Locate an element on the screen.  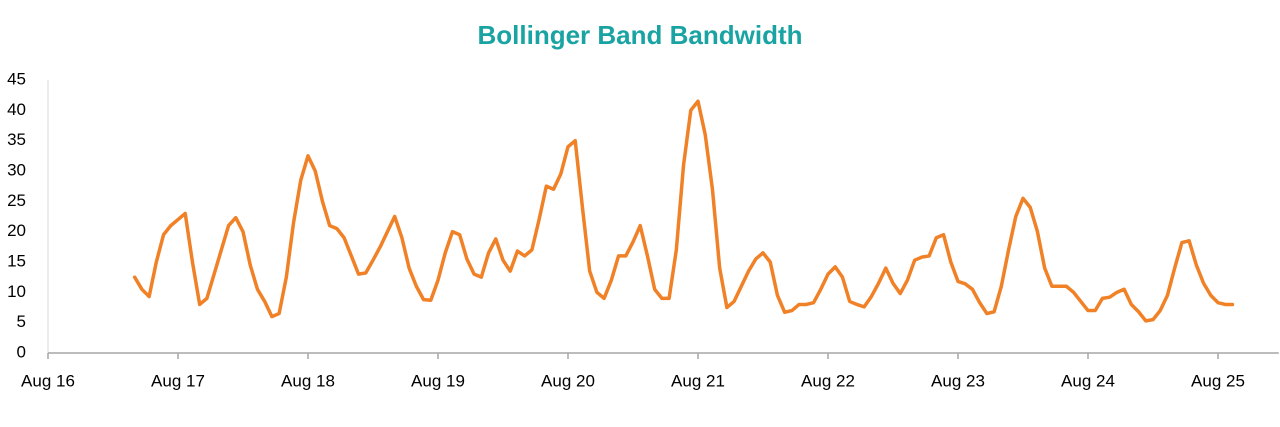
x-tick-label: Aug 19 is located at coordinates (438, 380).